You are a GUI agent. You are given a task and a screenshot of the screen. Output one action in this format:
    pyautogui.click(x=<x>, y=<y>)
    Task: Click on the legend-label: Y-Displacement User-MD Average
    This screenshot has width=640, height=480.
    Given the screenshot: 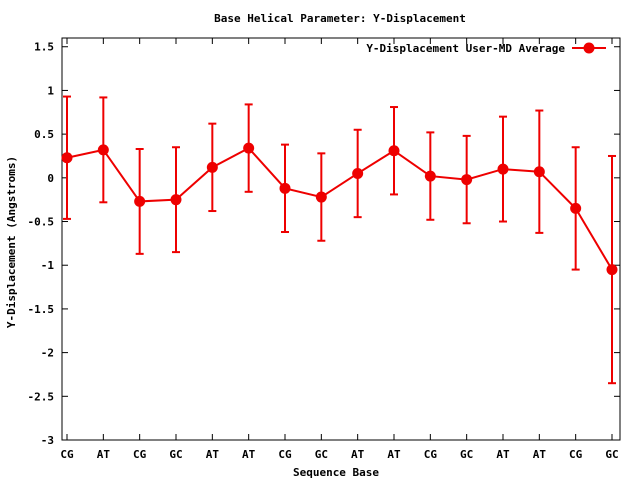 What is the action you would take?
    pyautogui.click(x=465, y=48)
    